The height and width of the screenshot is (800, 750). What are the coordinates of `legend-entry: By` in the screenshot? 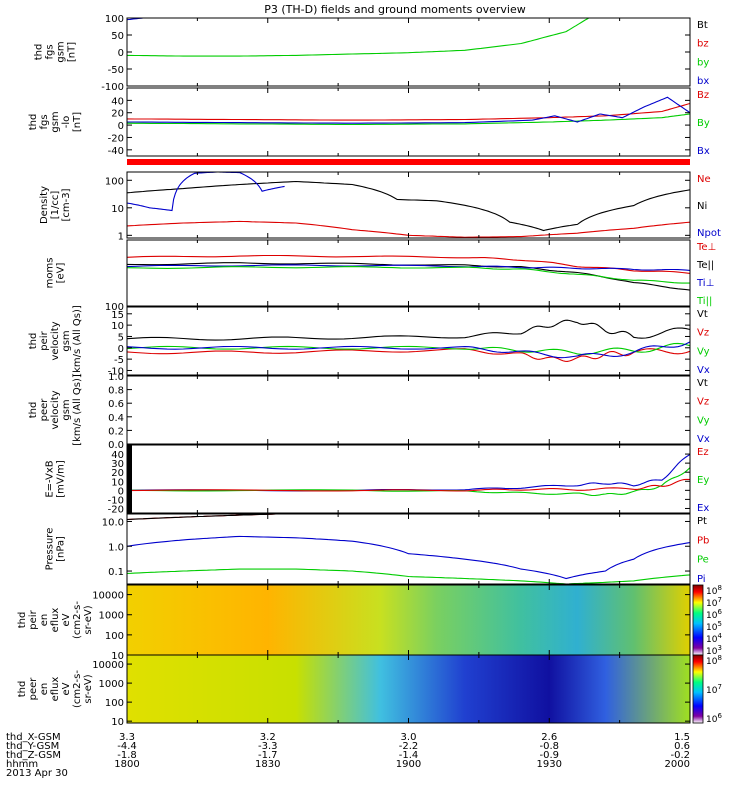 It's located at (703, 123).